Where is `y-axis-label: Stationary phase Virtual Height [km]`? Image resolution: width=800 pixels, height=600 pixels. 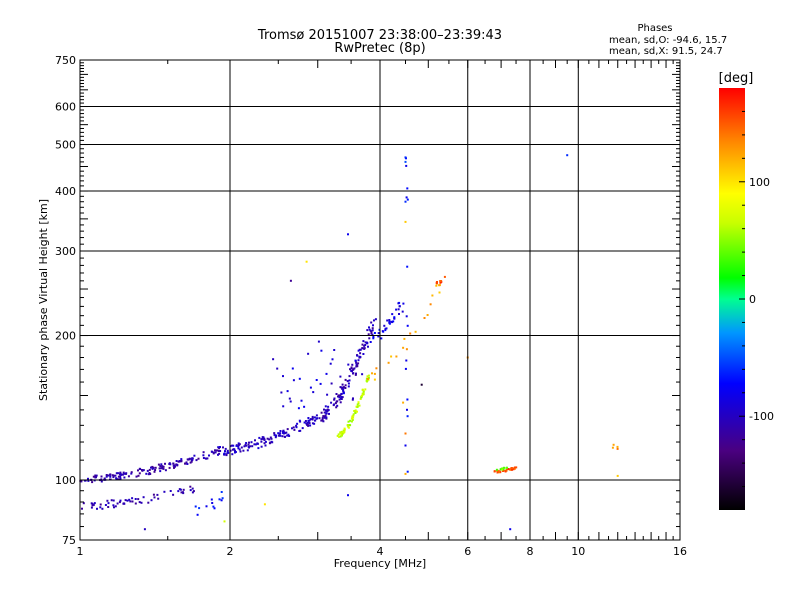
y-axis-label: Stationary phase Virtual Height [km] is located at coordinates (43, 300).